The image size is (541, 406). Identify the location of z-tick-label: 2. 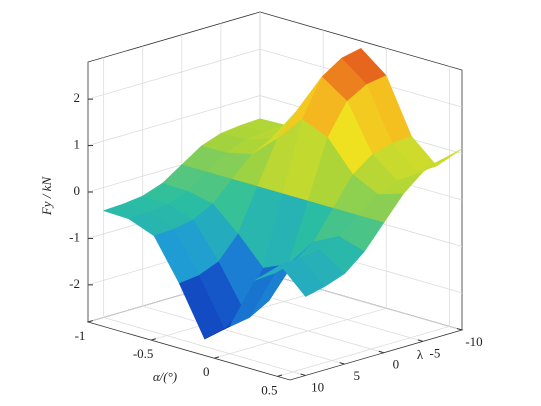
(77, 97).